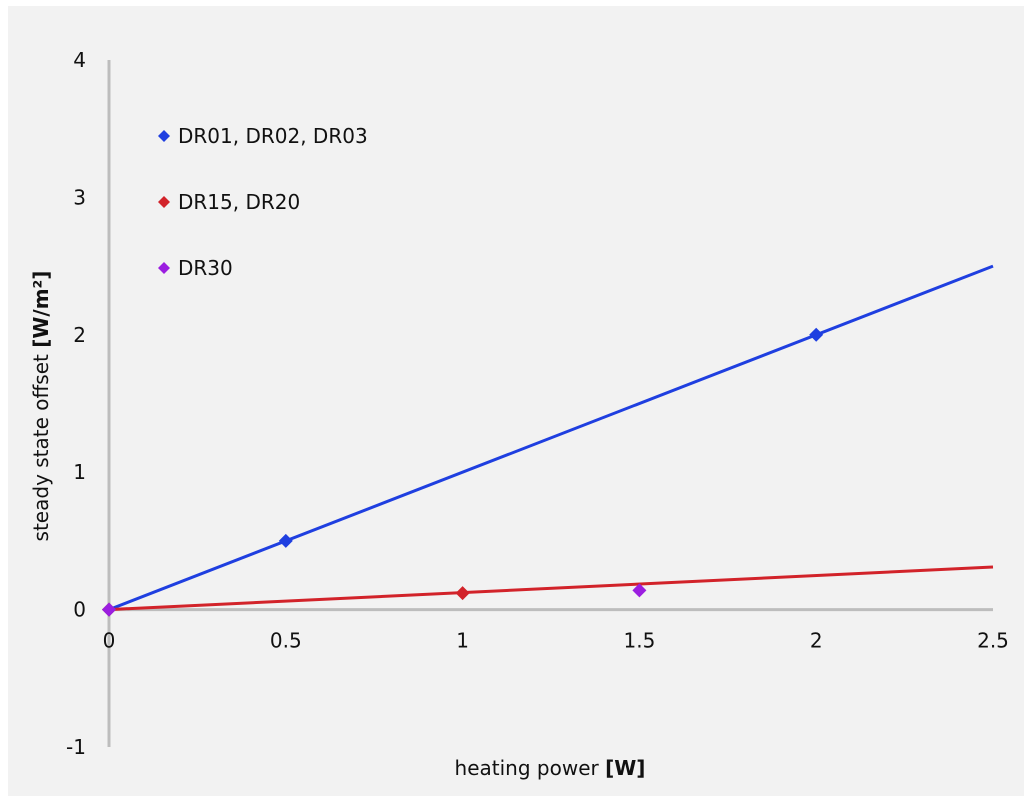  What do you see at coordinates (239, 202) in the screenshot?
I see `legend-entry: DR15, DR20` at bounding box center [239, 202].